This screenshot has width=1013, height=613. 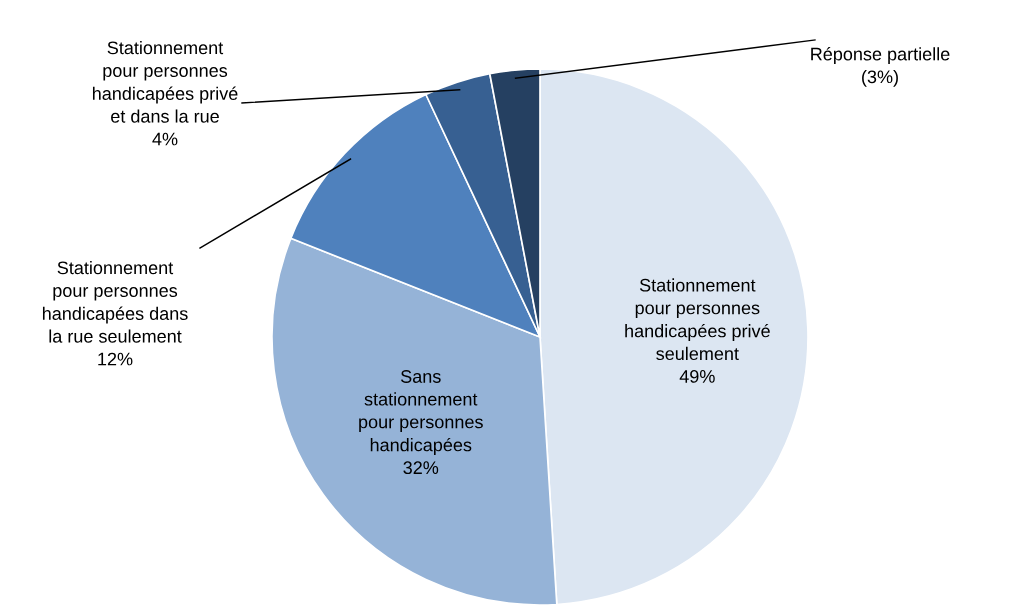 I want to click on data-label: 12%, so click(x=115, y=359).